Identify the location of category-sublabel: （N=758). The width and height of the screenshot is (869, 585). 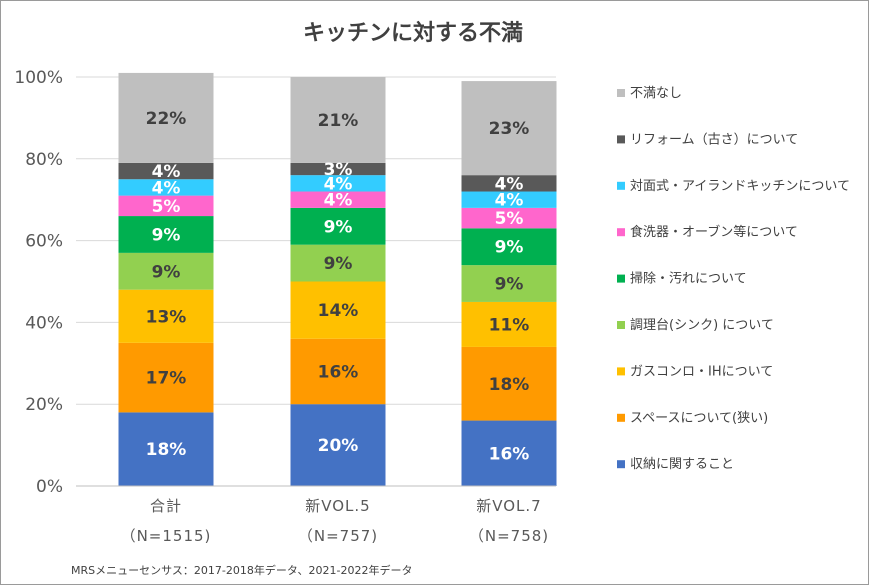
(509, 536).